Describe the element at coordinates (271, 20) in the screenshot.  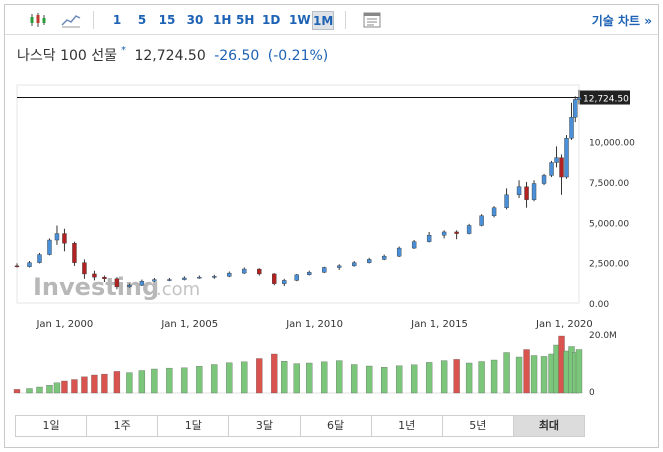
I see `timeframe-1d: 1D` at that location.